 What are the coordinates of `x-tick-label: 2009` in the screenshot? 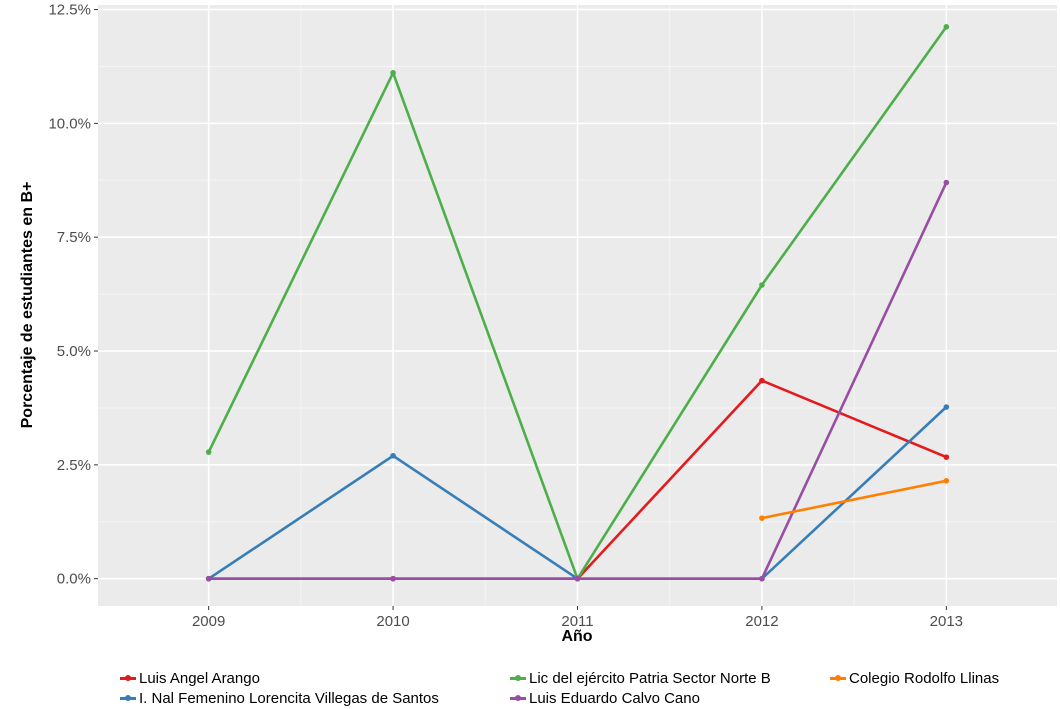 It's located at (208, 621).